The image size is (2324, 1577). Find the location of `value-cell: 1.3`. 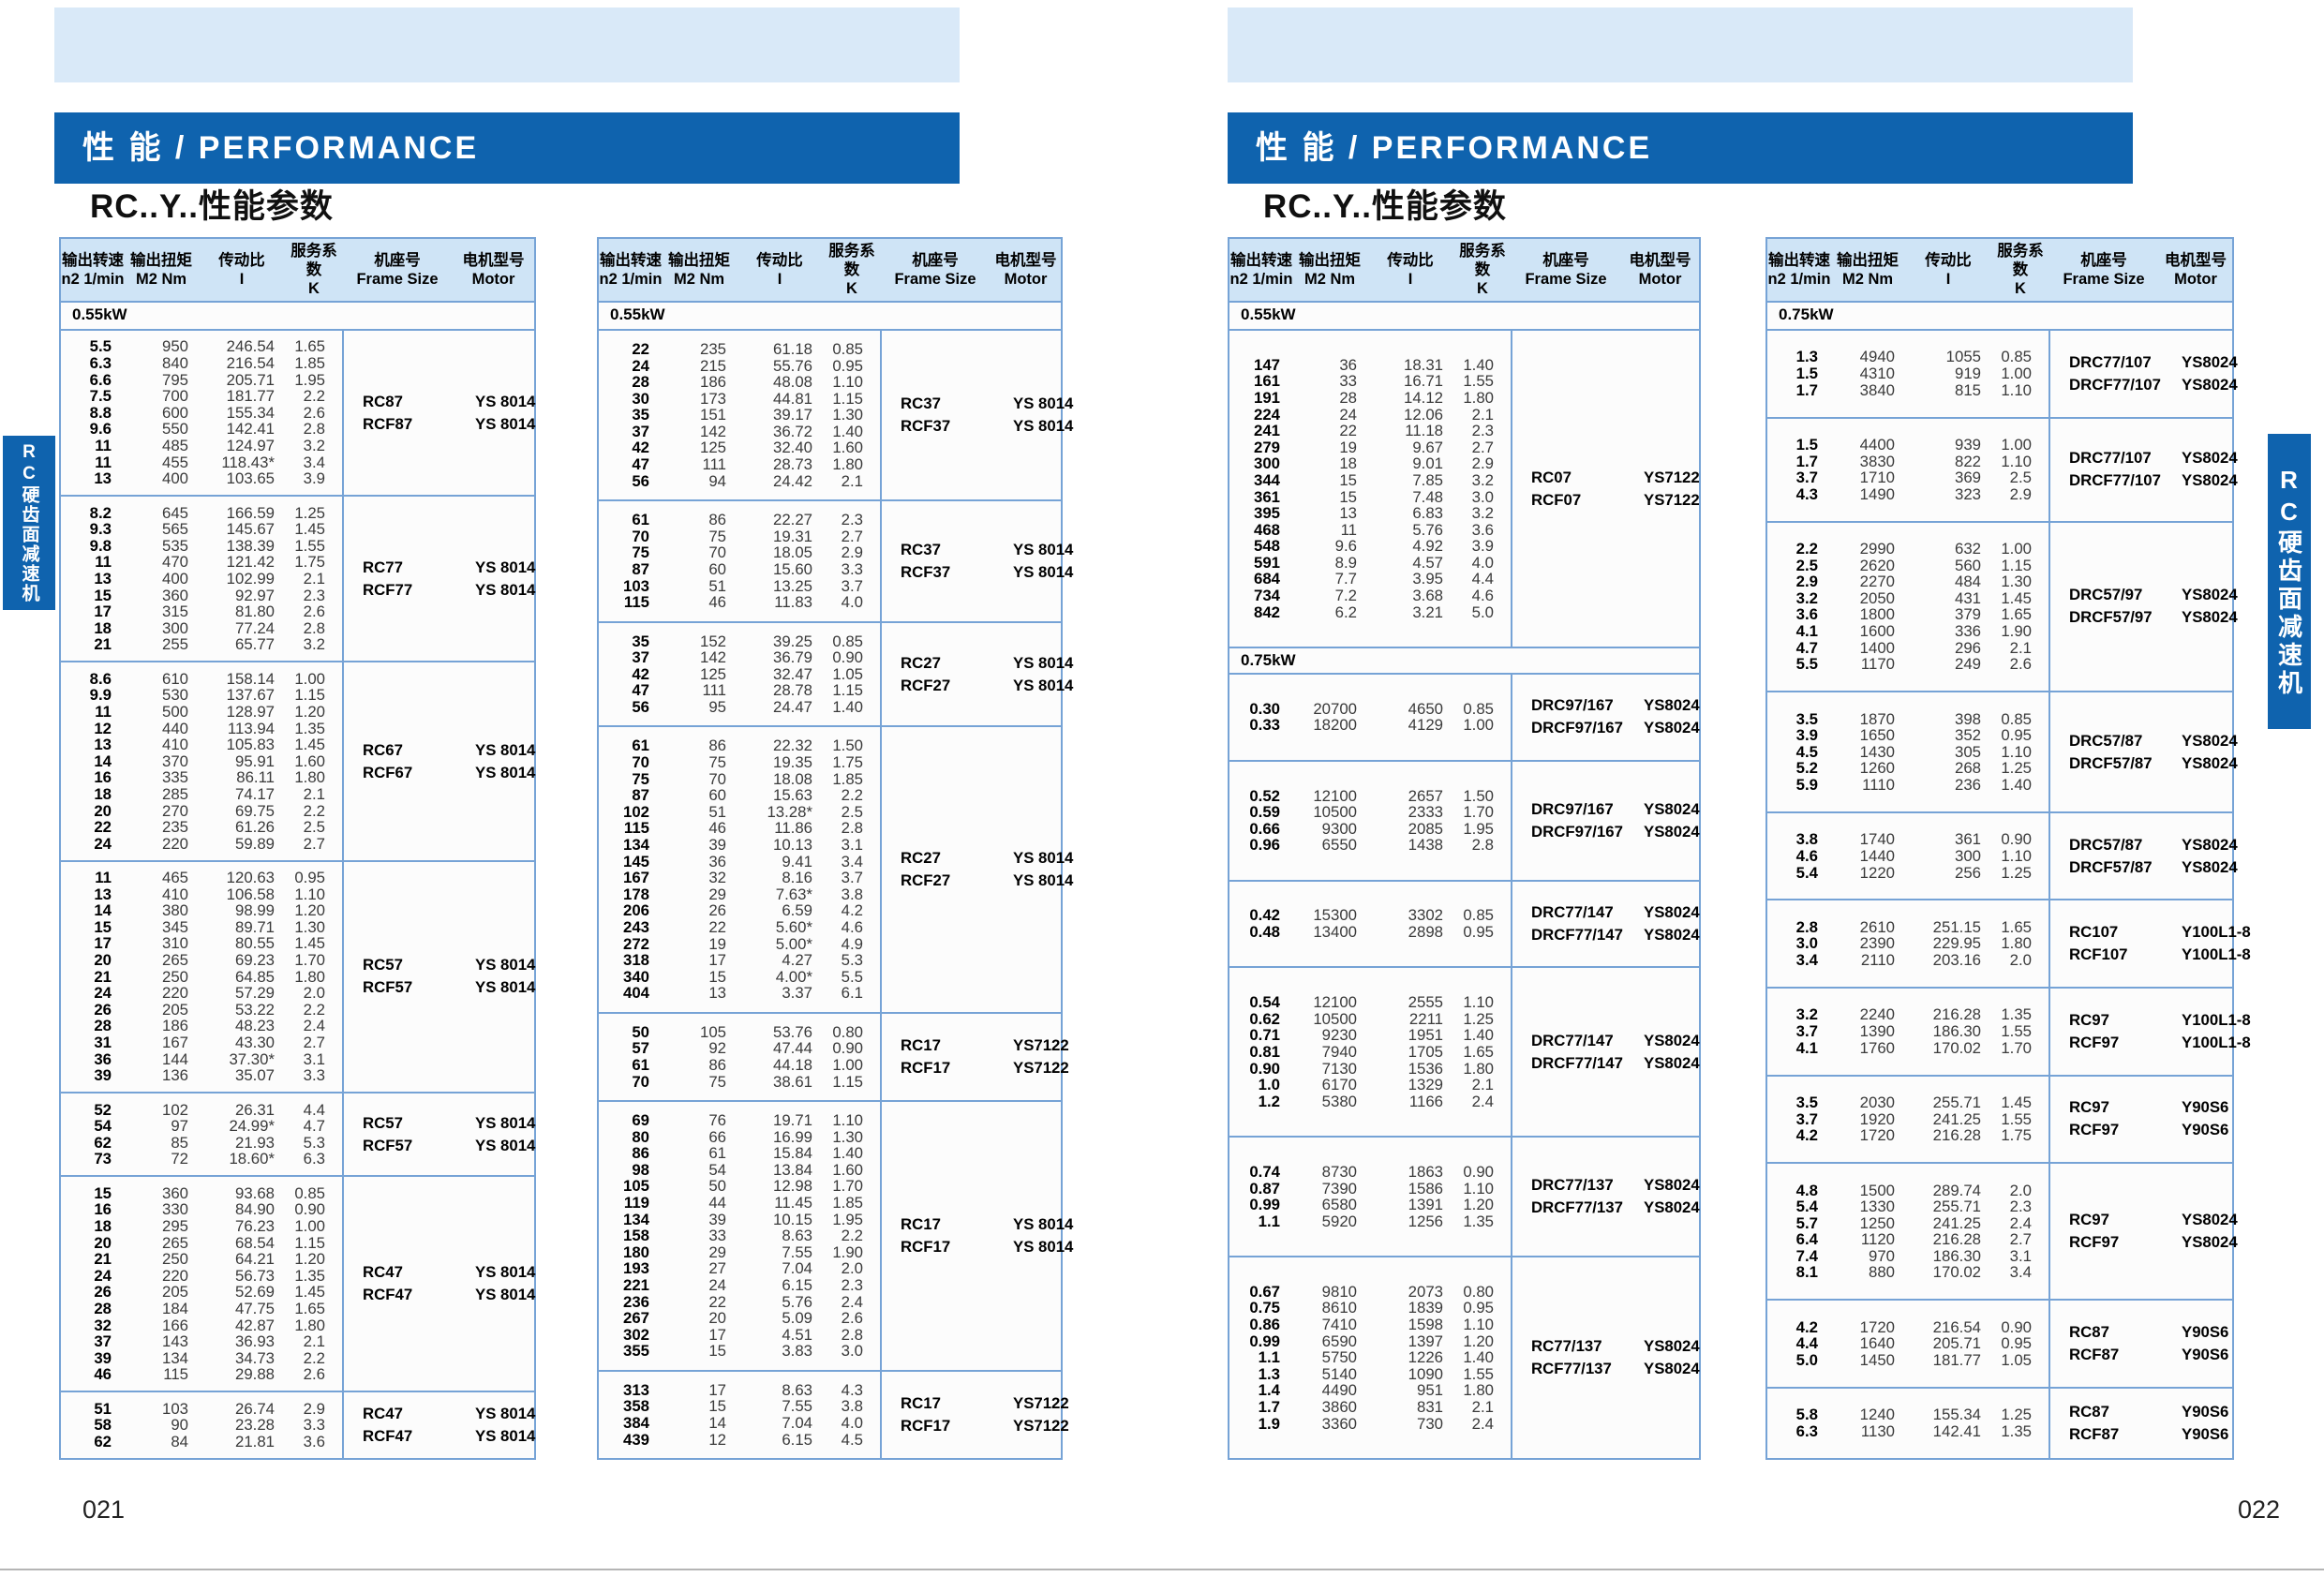

value-cell: 1.3 is located at coordinates (1806, 357).